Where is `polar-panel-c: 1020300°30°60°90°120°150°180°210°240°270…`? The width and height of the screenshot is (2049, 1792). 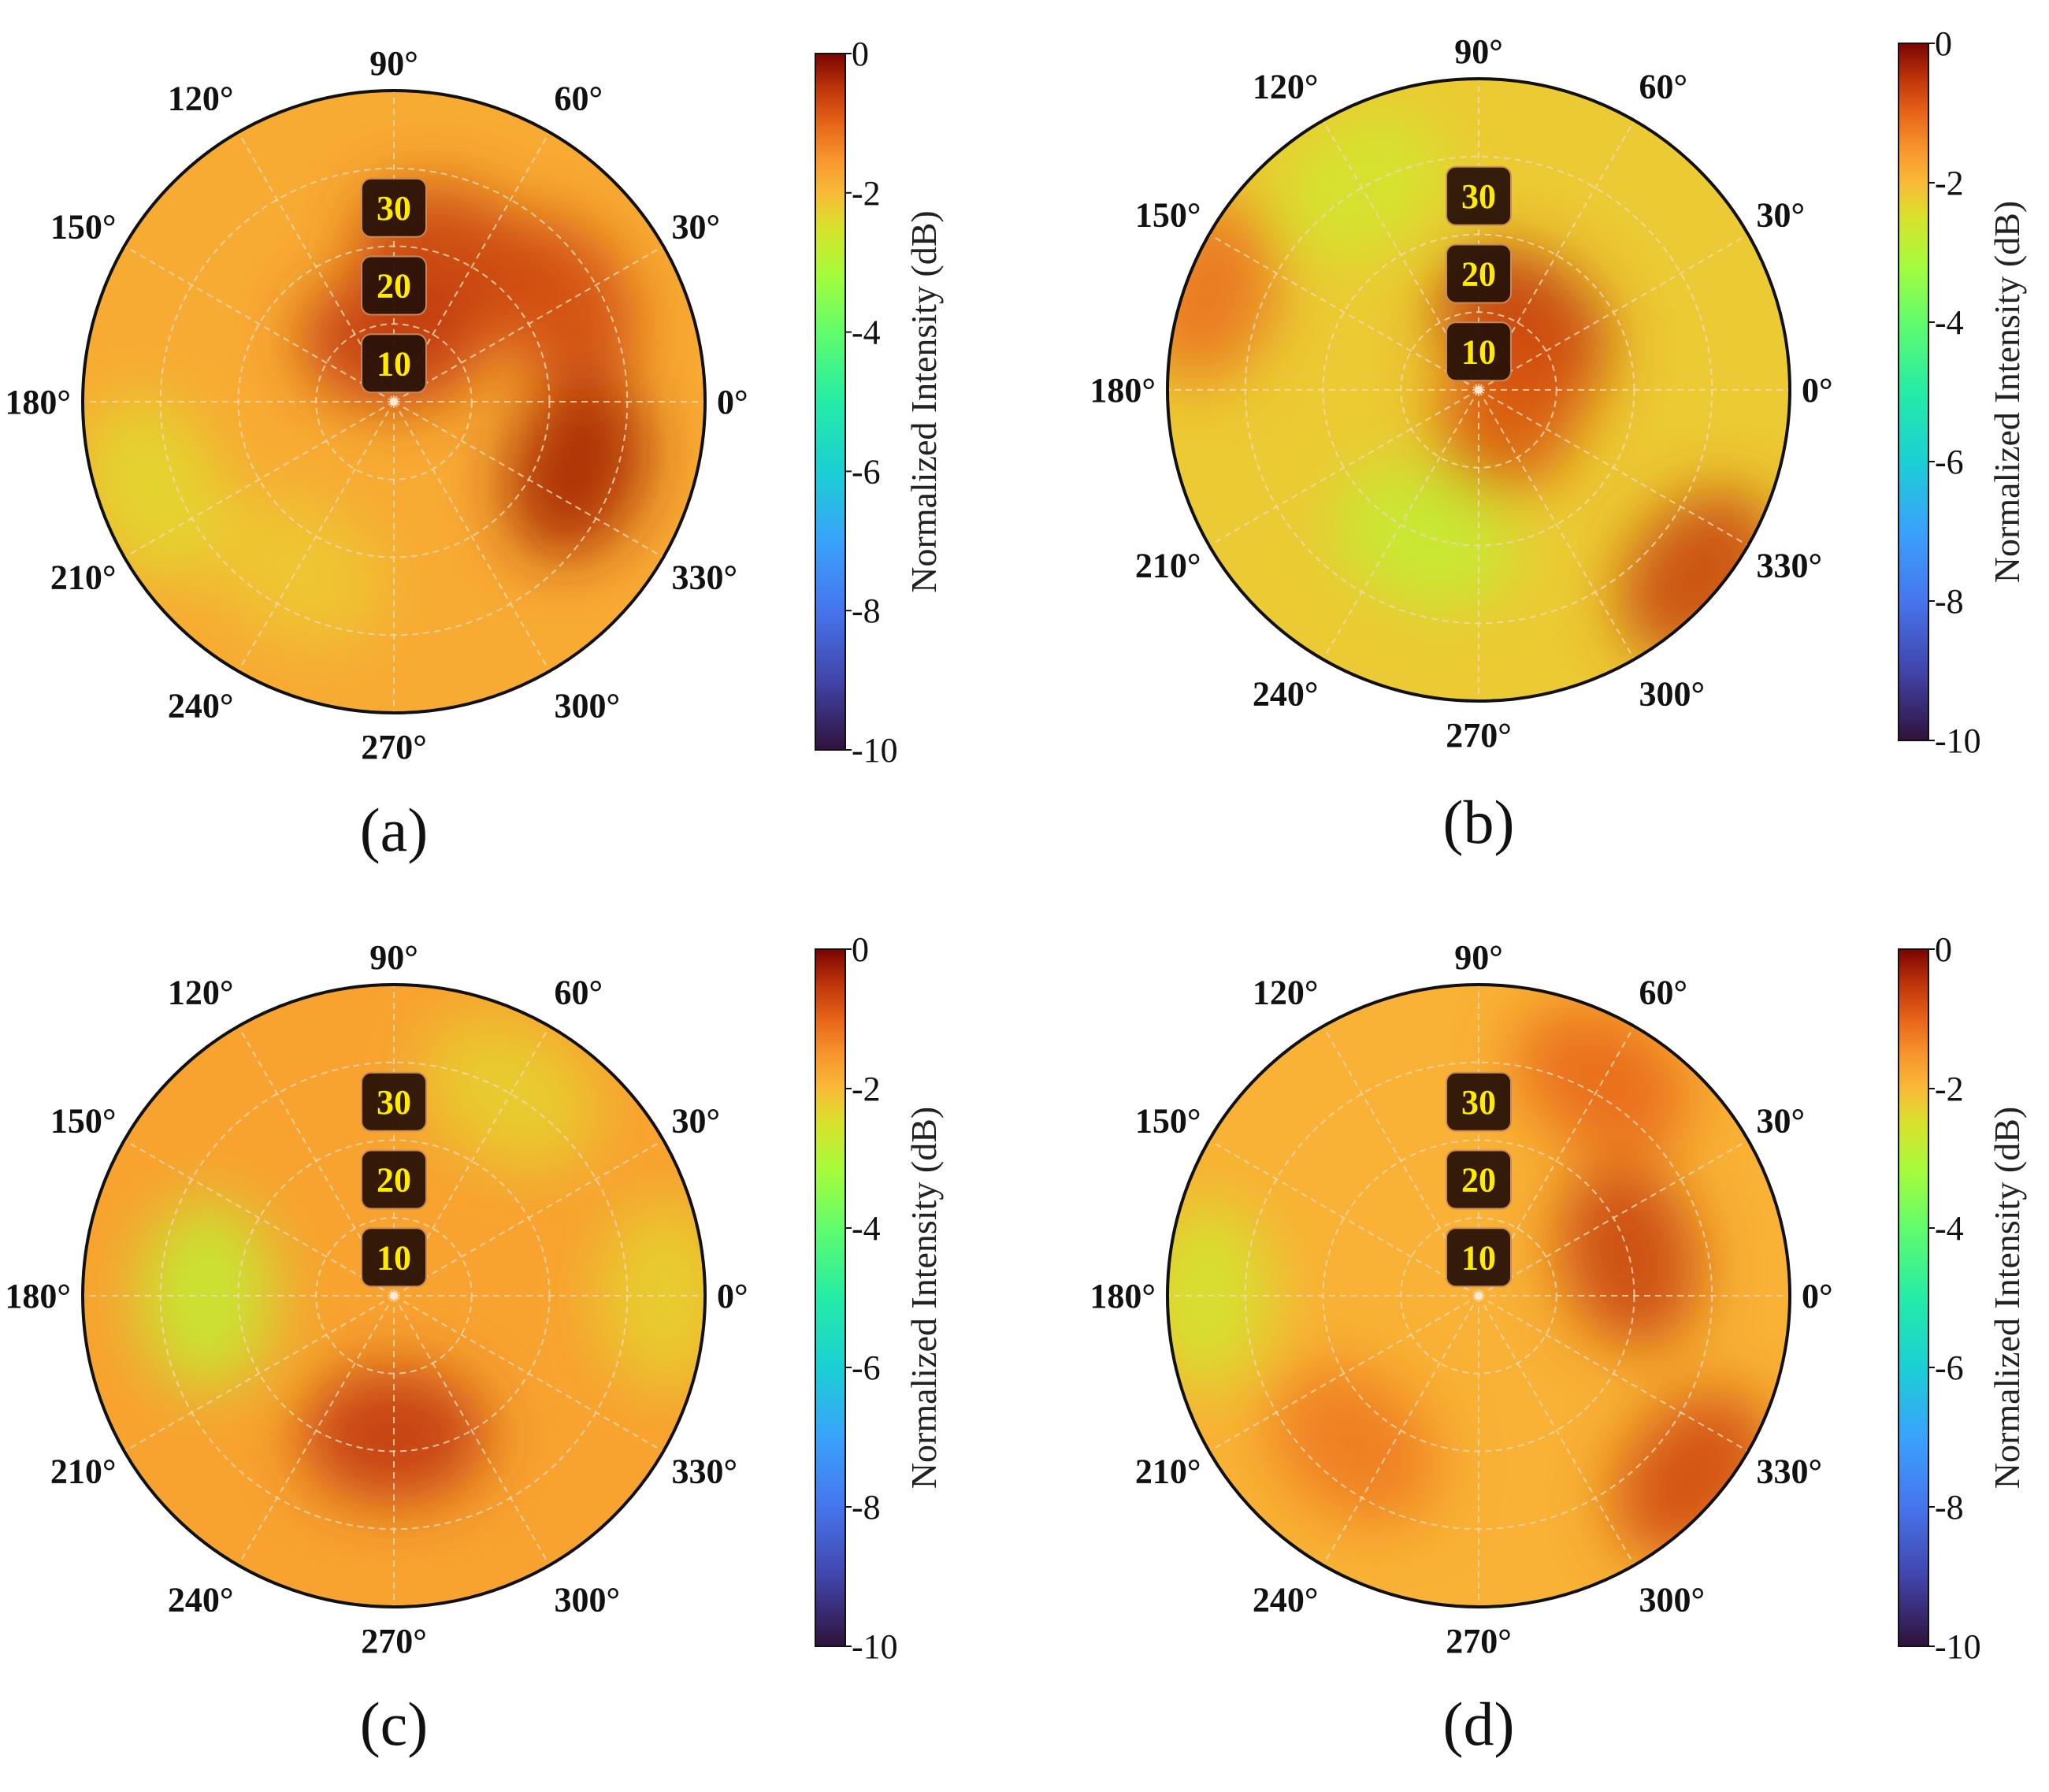
polar-panel-c: 1020300°30°60°90°120°150°180°210°240°270… is located at coordinates (376, 1299).